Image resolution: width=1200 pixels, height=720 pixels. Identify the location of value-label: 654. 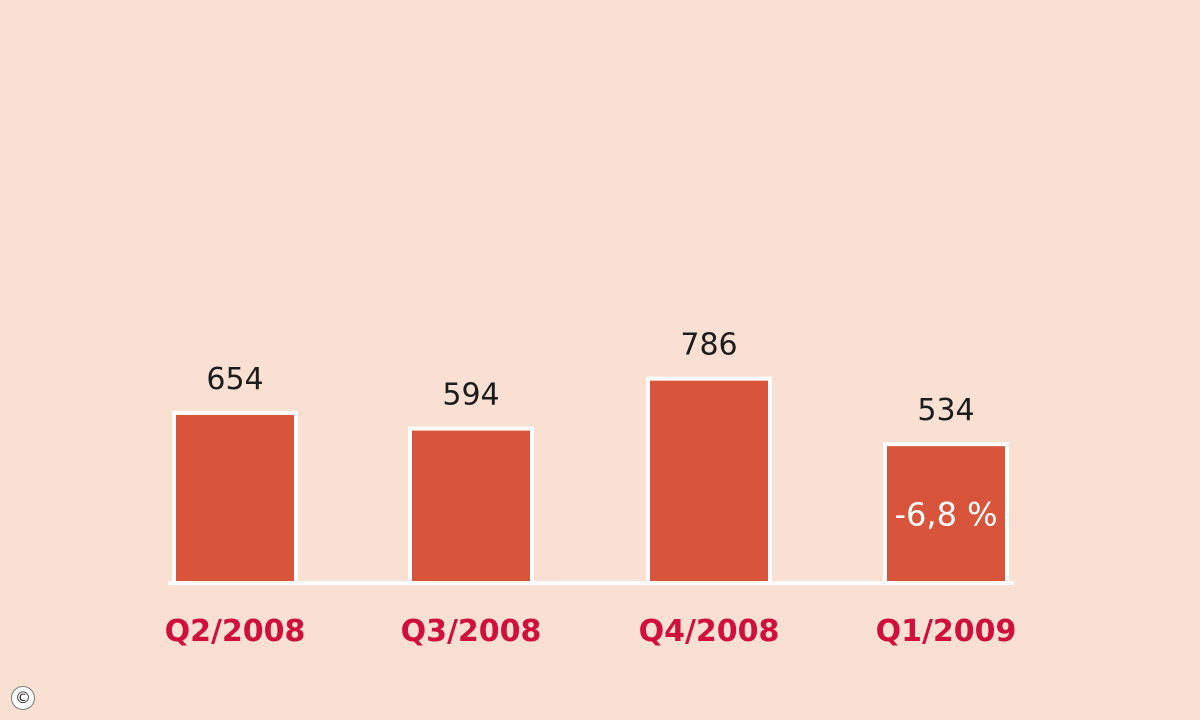
(234, 379).